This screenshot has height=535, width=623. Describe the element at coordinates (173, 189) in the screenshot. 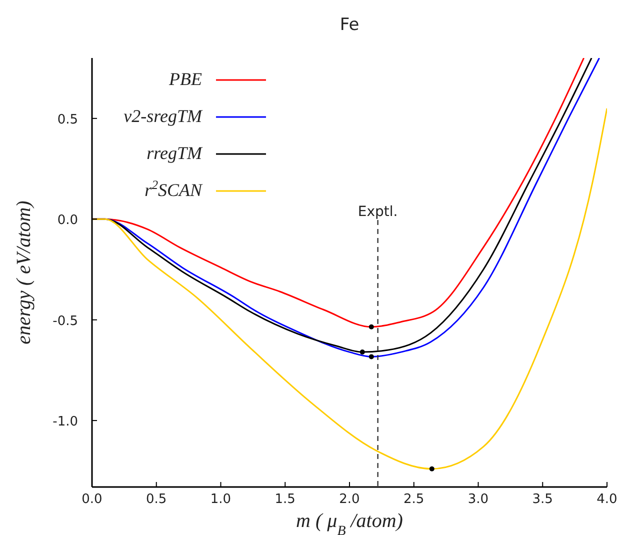

I see `legend-label: r$^{2}$SCAN` at that location.